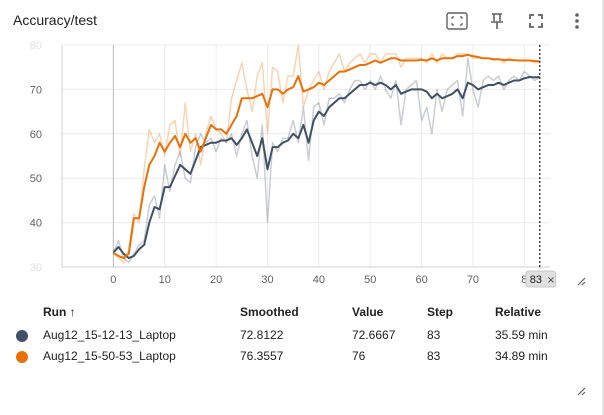  I want to click on y-tick-label: 60, so click(36, 135).